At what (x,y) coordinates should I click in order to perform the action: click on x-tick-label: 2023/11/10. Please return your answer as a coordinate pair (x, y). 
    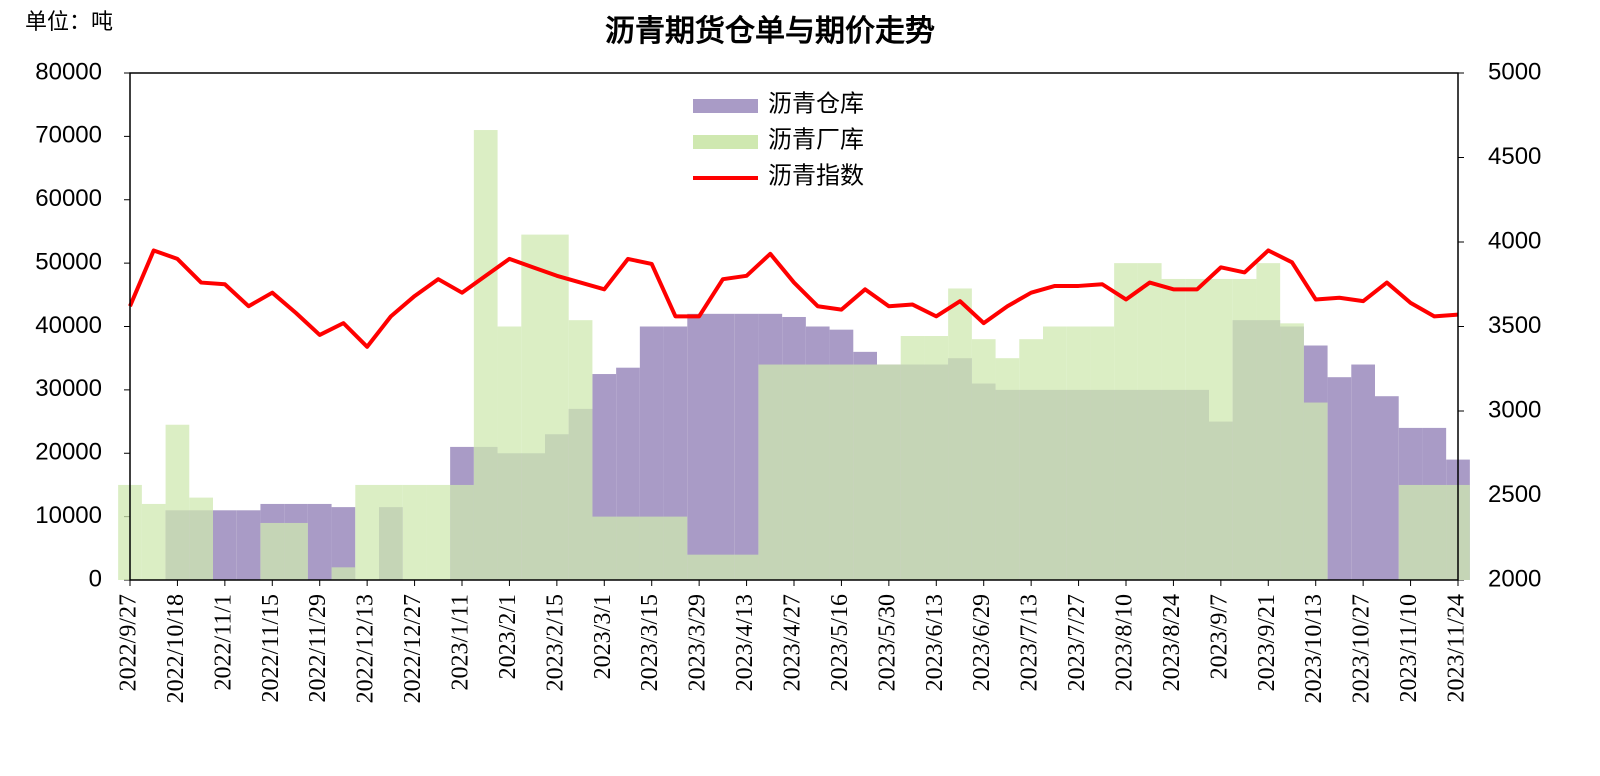
    Looking at the image, I should click on (1409, 648).